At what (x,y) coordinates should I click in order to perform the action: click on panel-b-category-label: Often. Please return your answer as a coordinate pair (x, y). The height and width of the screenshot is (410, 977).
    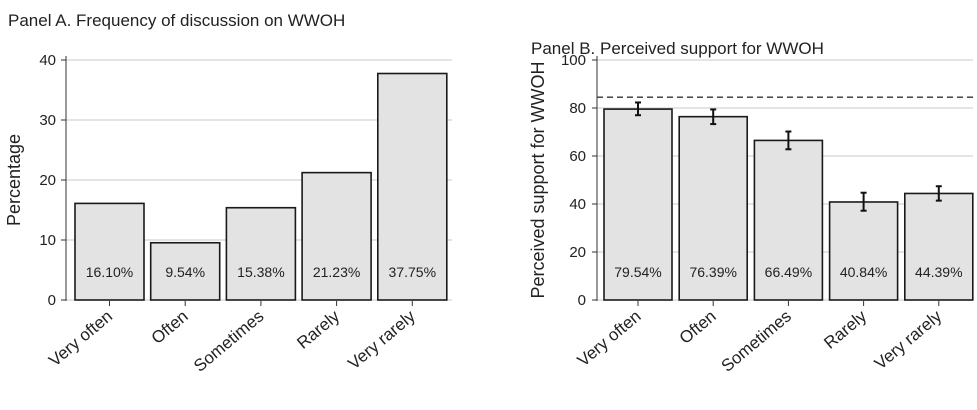
    Looking at the image, I should click on (698, 327).